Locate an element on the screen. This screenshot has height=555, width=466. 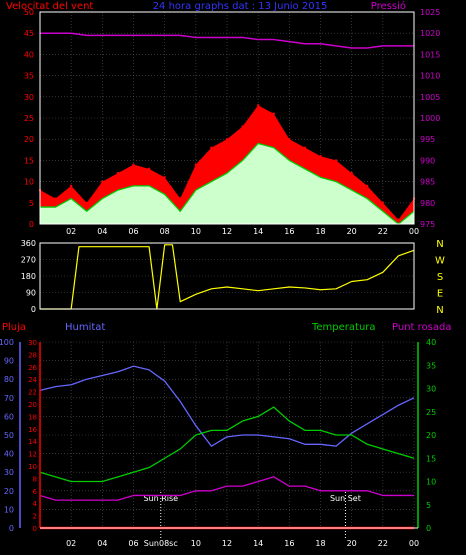
rain-tick-label: 8 is located at coordinates (35, 479).